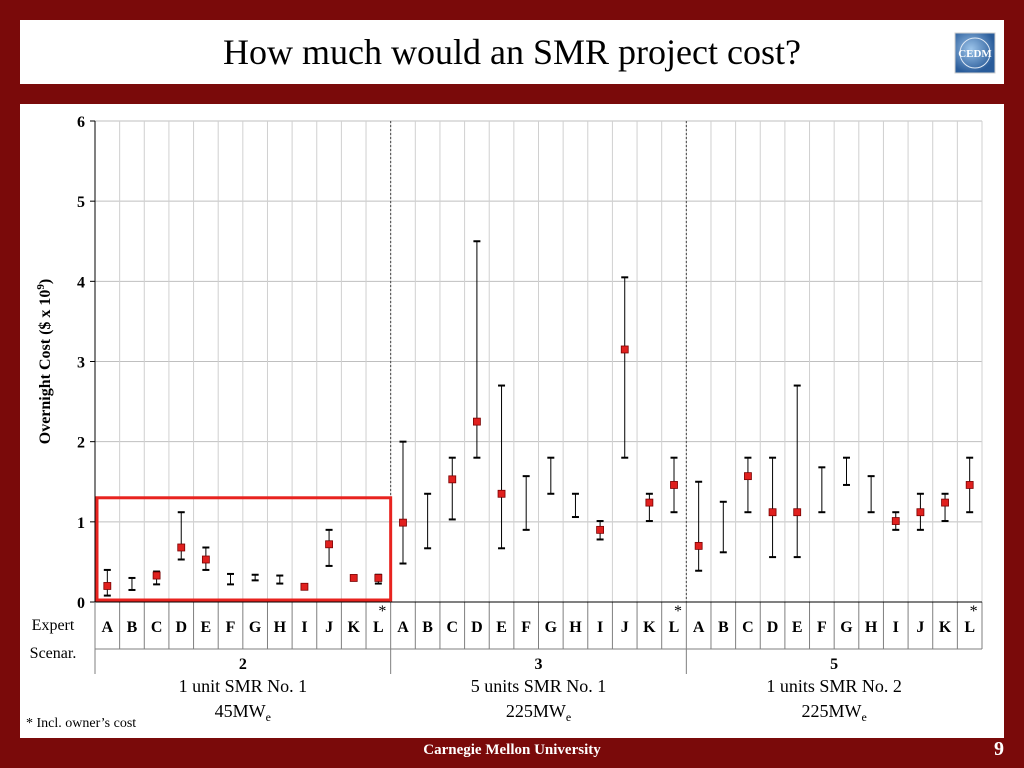 The width and height of the screenshot is (1024, 768). Describe the element at coordinates (81, 523) in the screenshot. I see `ytick-label: 1` at that location.